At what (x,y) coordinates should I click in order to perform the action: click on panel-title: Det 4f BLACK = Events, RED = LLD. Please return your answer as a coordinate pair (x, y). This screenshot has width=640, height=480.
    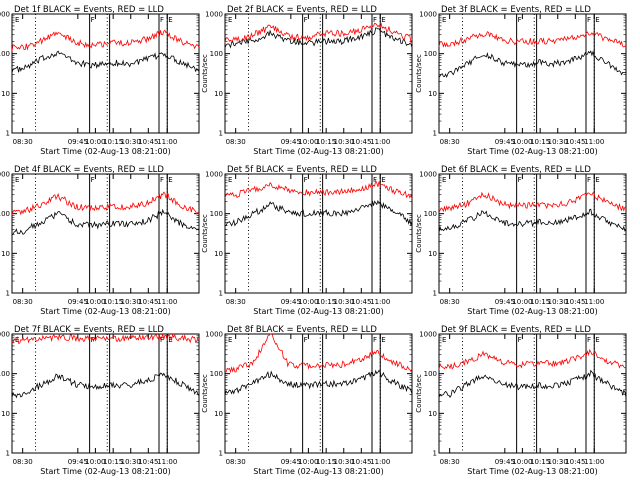
    Looking at the image, I should click on (89, 170).